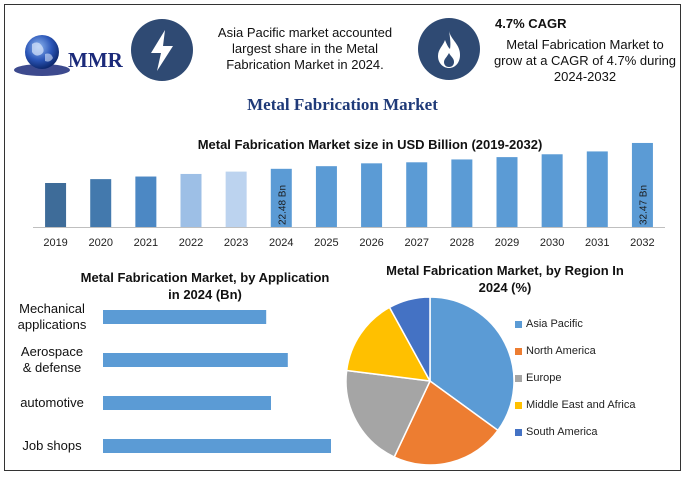 This screenshot has width=685, height=479. I want to click on x-tick-label: 2031, so click(597, 243).